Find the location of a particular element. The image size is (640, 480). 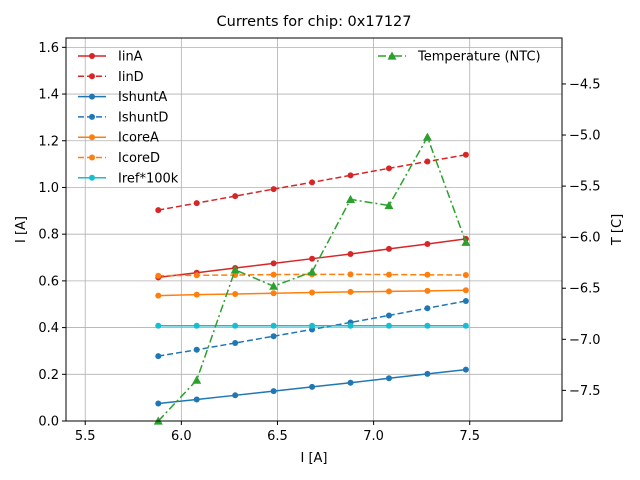

y2-tick-label: −7.0 is located at coordinates (585, 340).